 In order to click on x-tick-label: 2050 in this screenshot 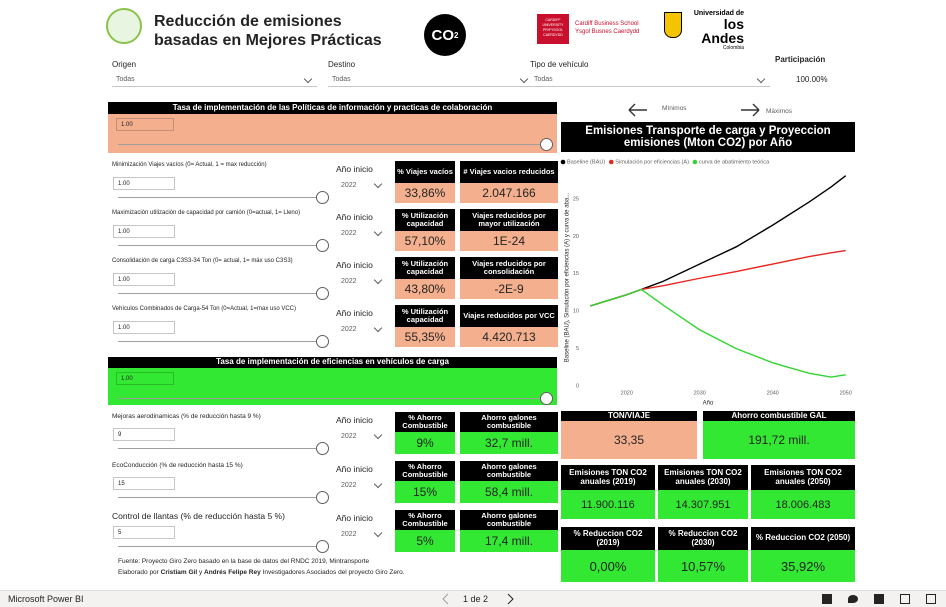, I will do `click(846, 393)`.